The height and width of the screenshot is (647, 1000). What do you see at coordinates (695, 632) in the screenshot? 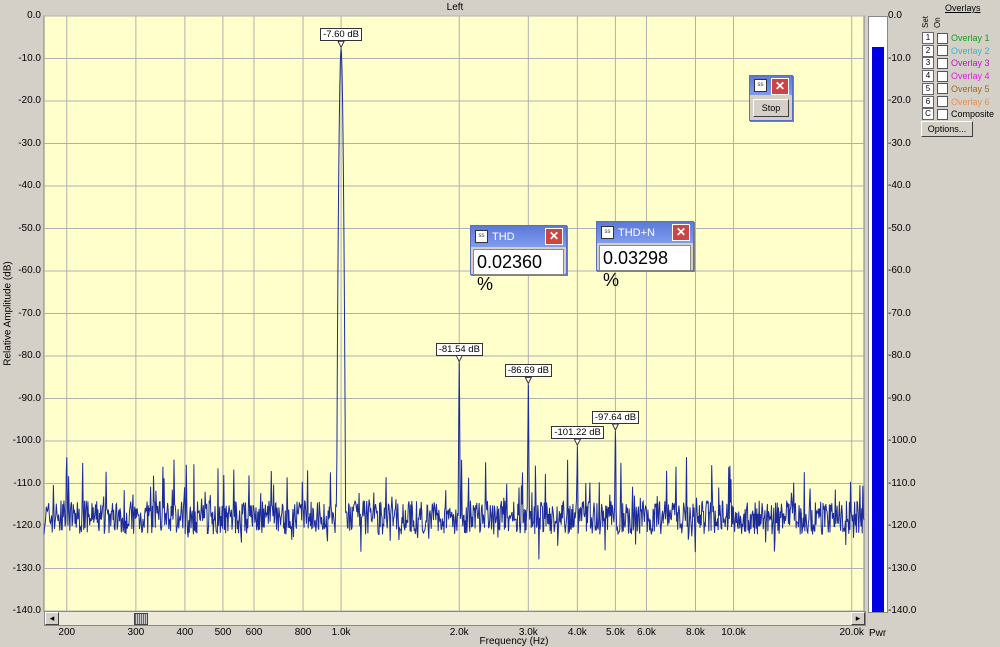
I see `x-tick-label: 8.0k` at bounding box center [695, 632].